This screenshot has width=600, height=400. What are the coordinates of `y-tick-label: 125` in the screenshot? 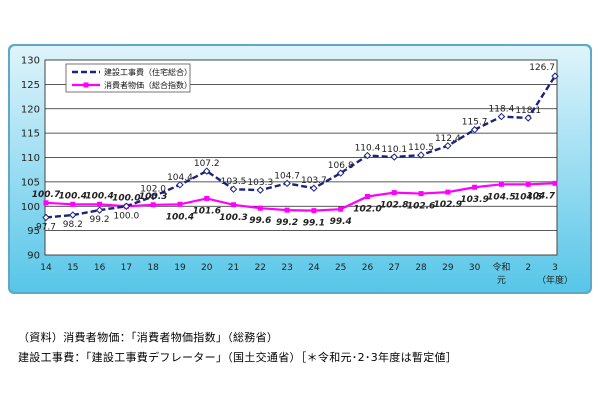 It's located at (30, 85).